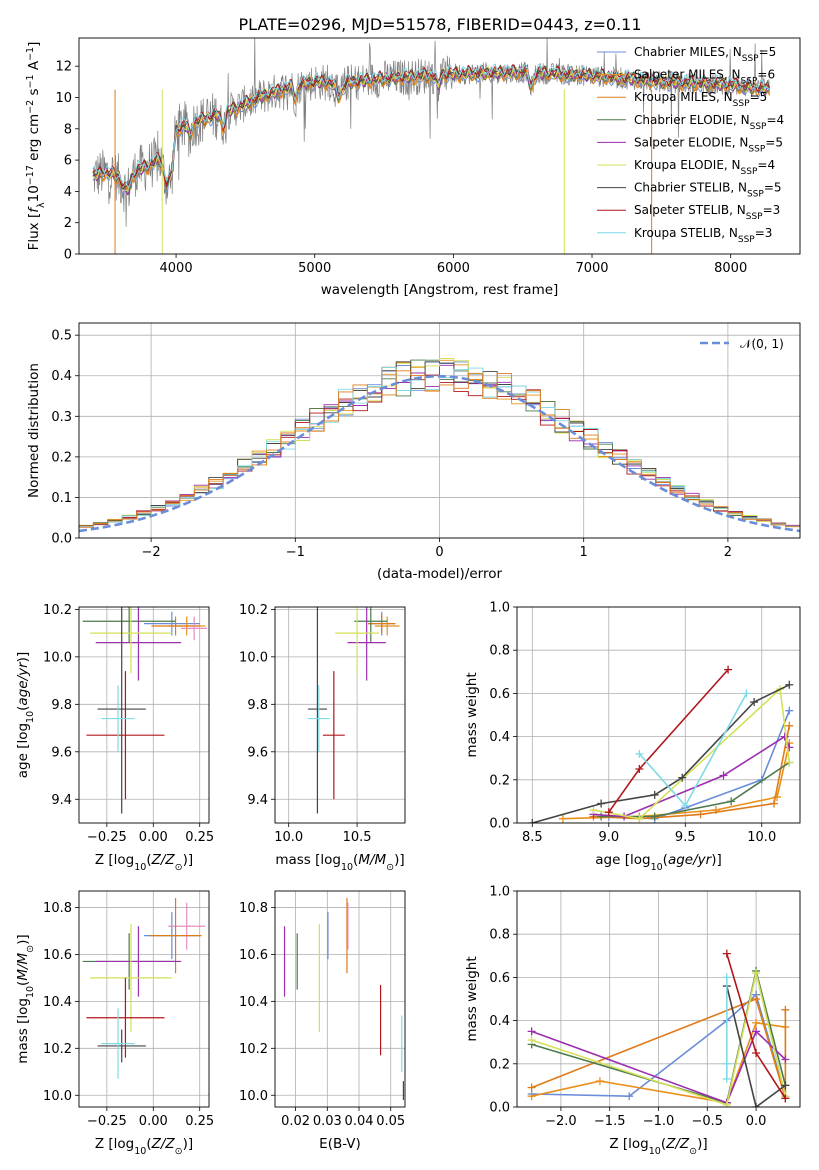  What do you see at coordinates (659, 1121) in the screenshot?
I see `x-tick-label: −1.0` at bounding box center [659, 1121].